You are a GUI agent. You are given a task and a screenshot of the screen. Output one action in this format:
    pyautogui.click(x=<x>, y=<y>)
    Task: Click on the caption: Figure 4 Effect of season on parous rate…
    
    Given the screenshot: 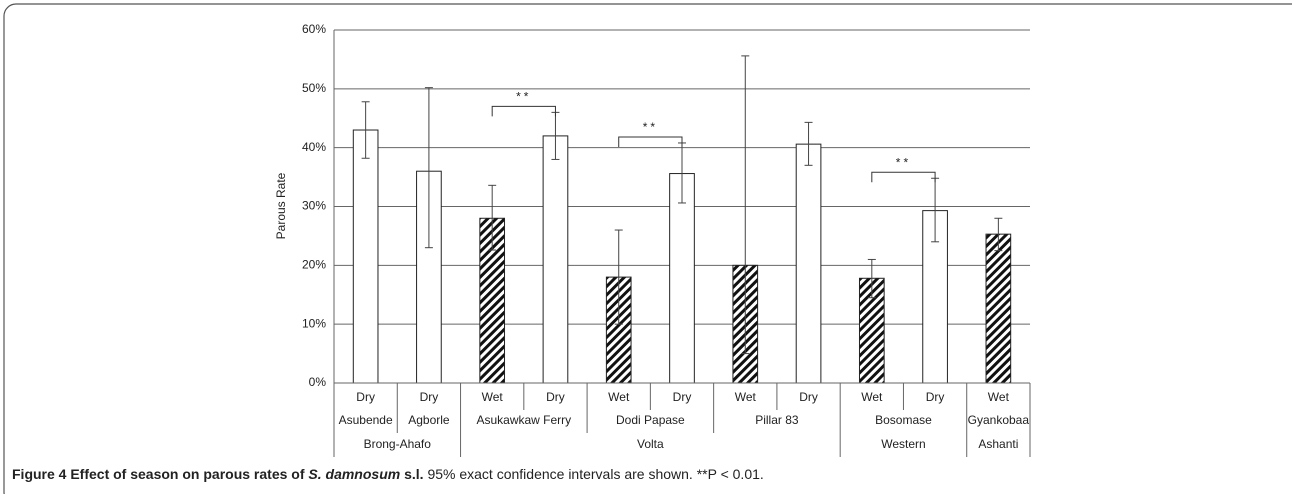 What is the action you would take?
    pyautogui.click(x=388, y=474)
    